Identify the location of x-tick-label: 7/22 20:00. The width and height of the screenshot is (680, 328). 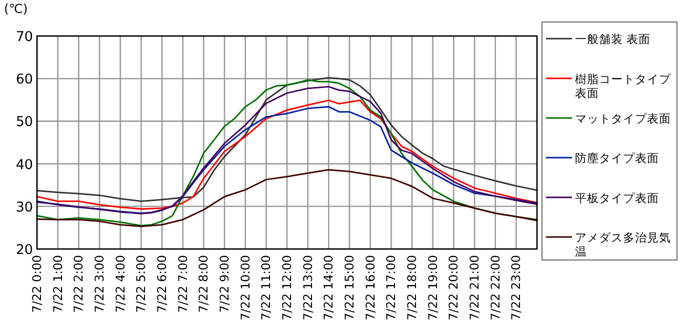
(453, 287).